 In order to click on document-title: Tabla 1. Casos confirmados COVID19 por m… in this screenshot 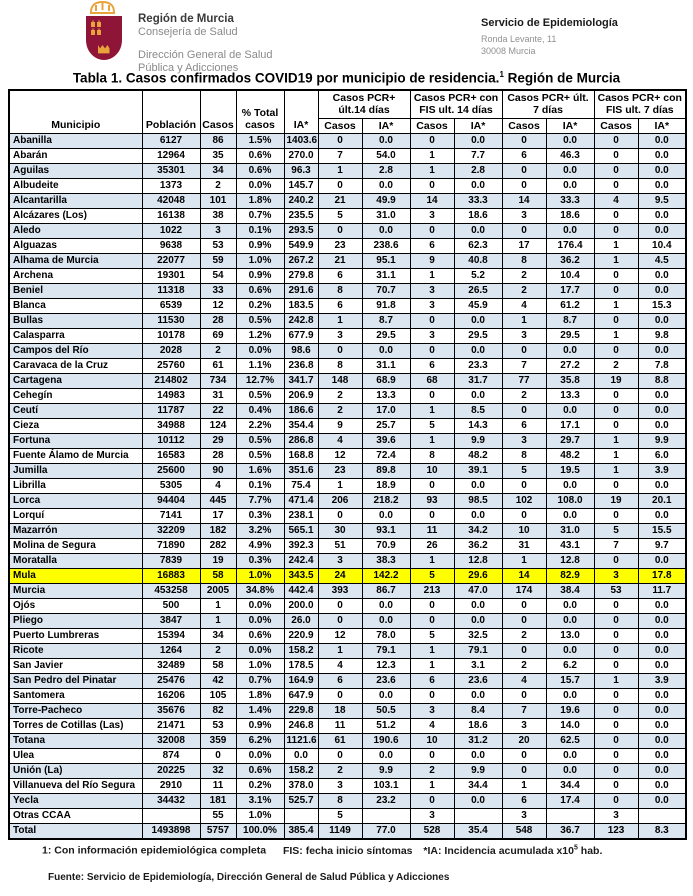, I will do `click(346, 78)`.